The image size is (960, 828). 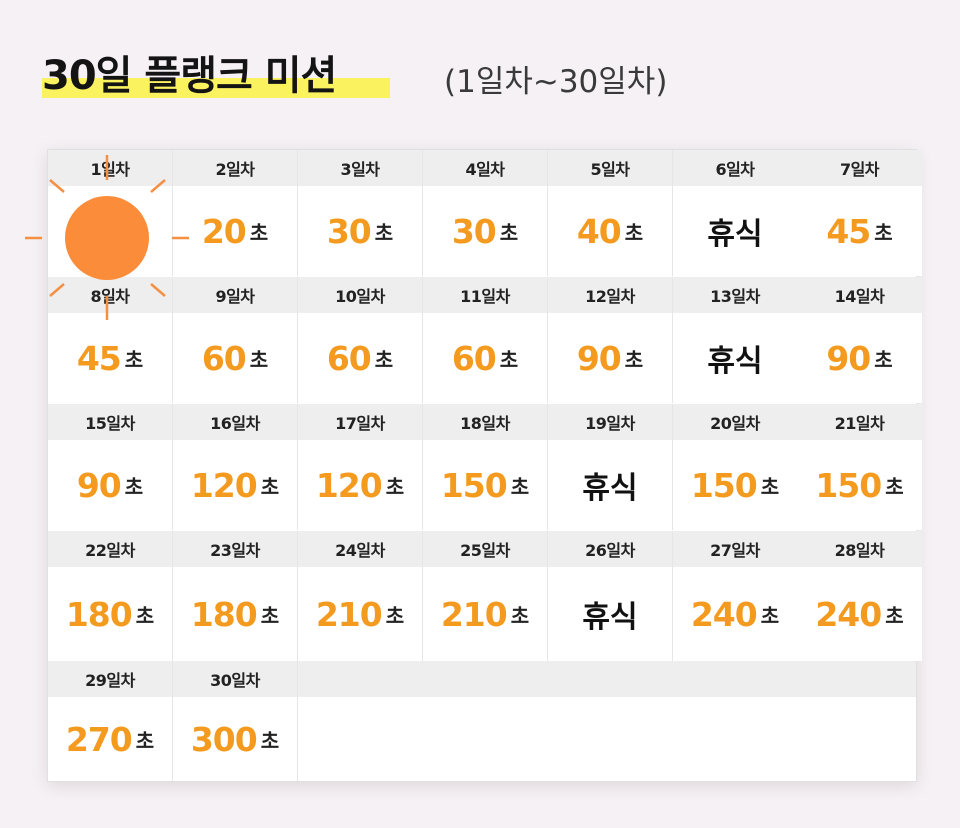 I want to click on duration-value: 300, so click(x=224, y=739).